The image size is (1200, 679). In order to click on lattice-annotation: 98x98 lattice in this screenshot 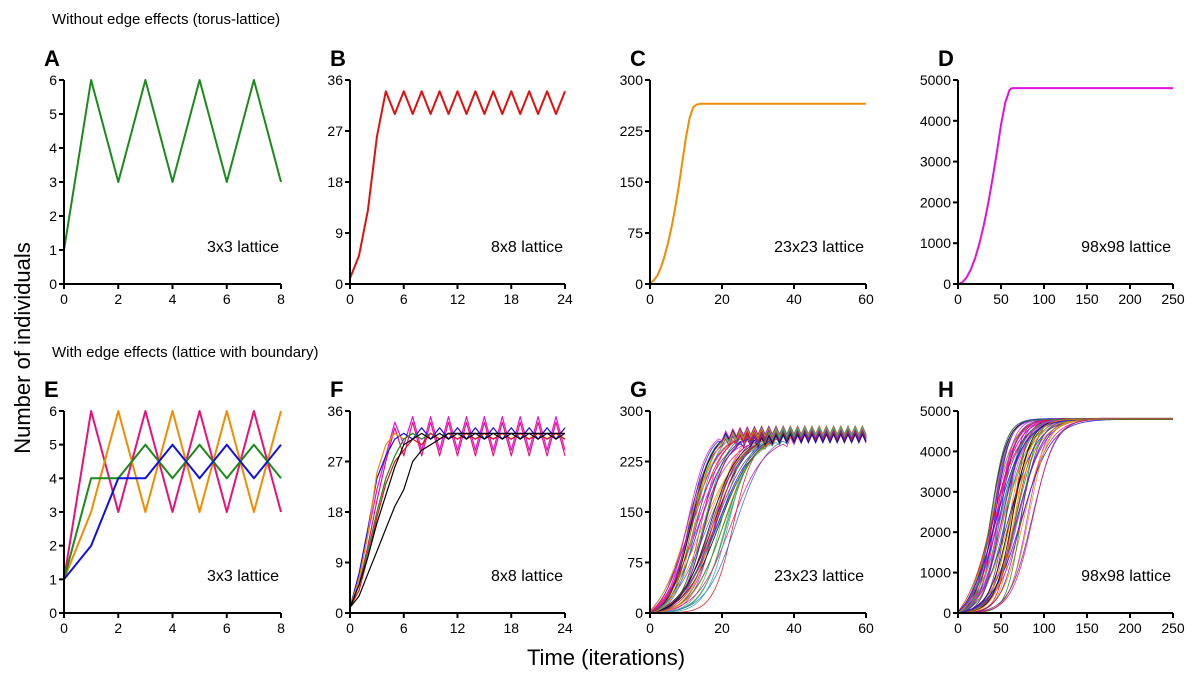, I will do `click(1126, 247)`.